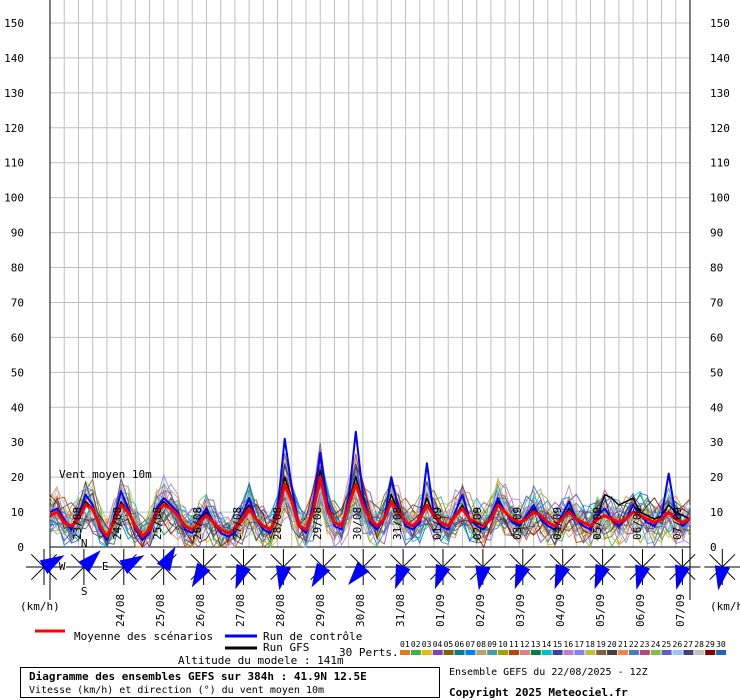  Describe the element at coordinates (197, 523) in the screenshot. I see `date-label-top: 26/08` at that location.